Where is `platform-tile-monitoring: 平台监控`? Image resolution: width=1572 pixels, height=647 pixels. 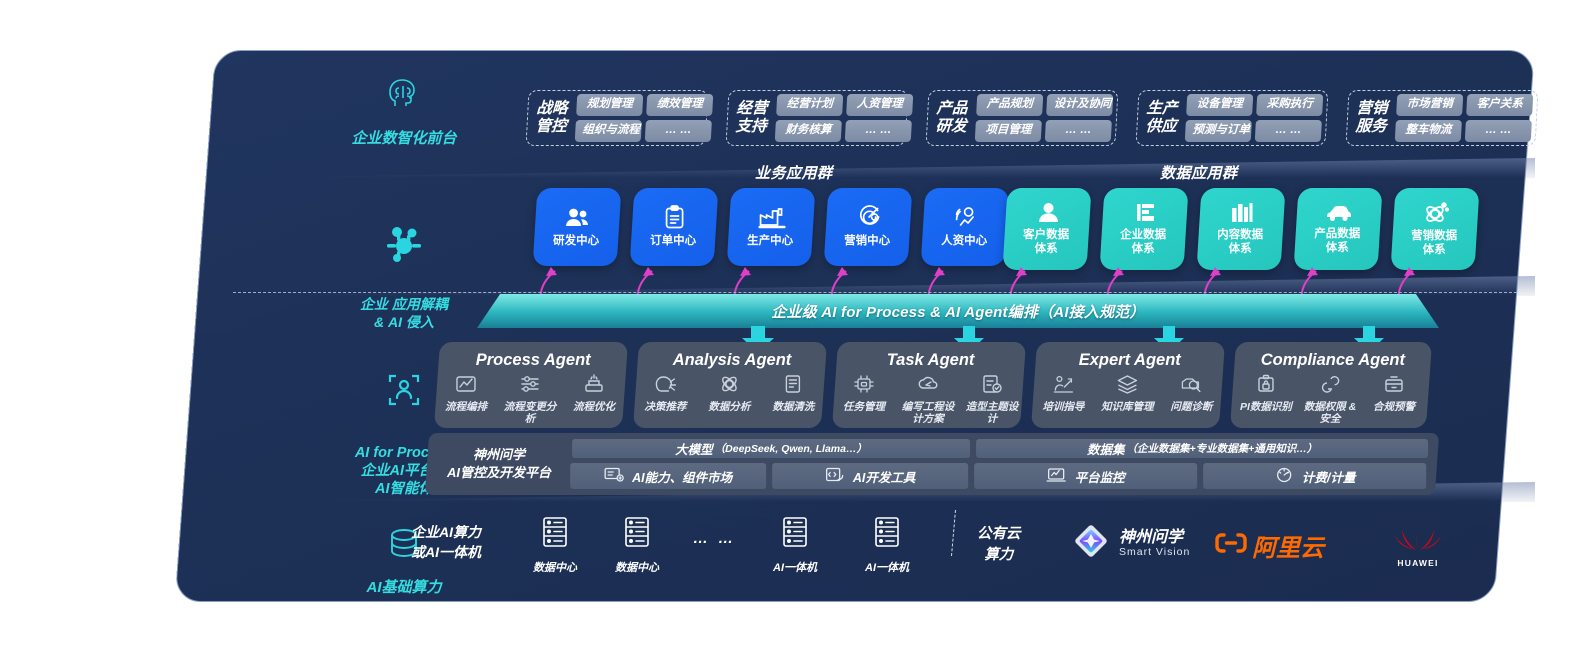 platform-tile-monitoring: 平台监控 is located at coordinates (1086, 476).